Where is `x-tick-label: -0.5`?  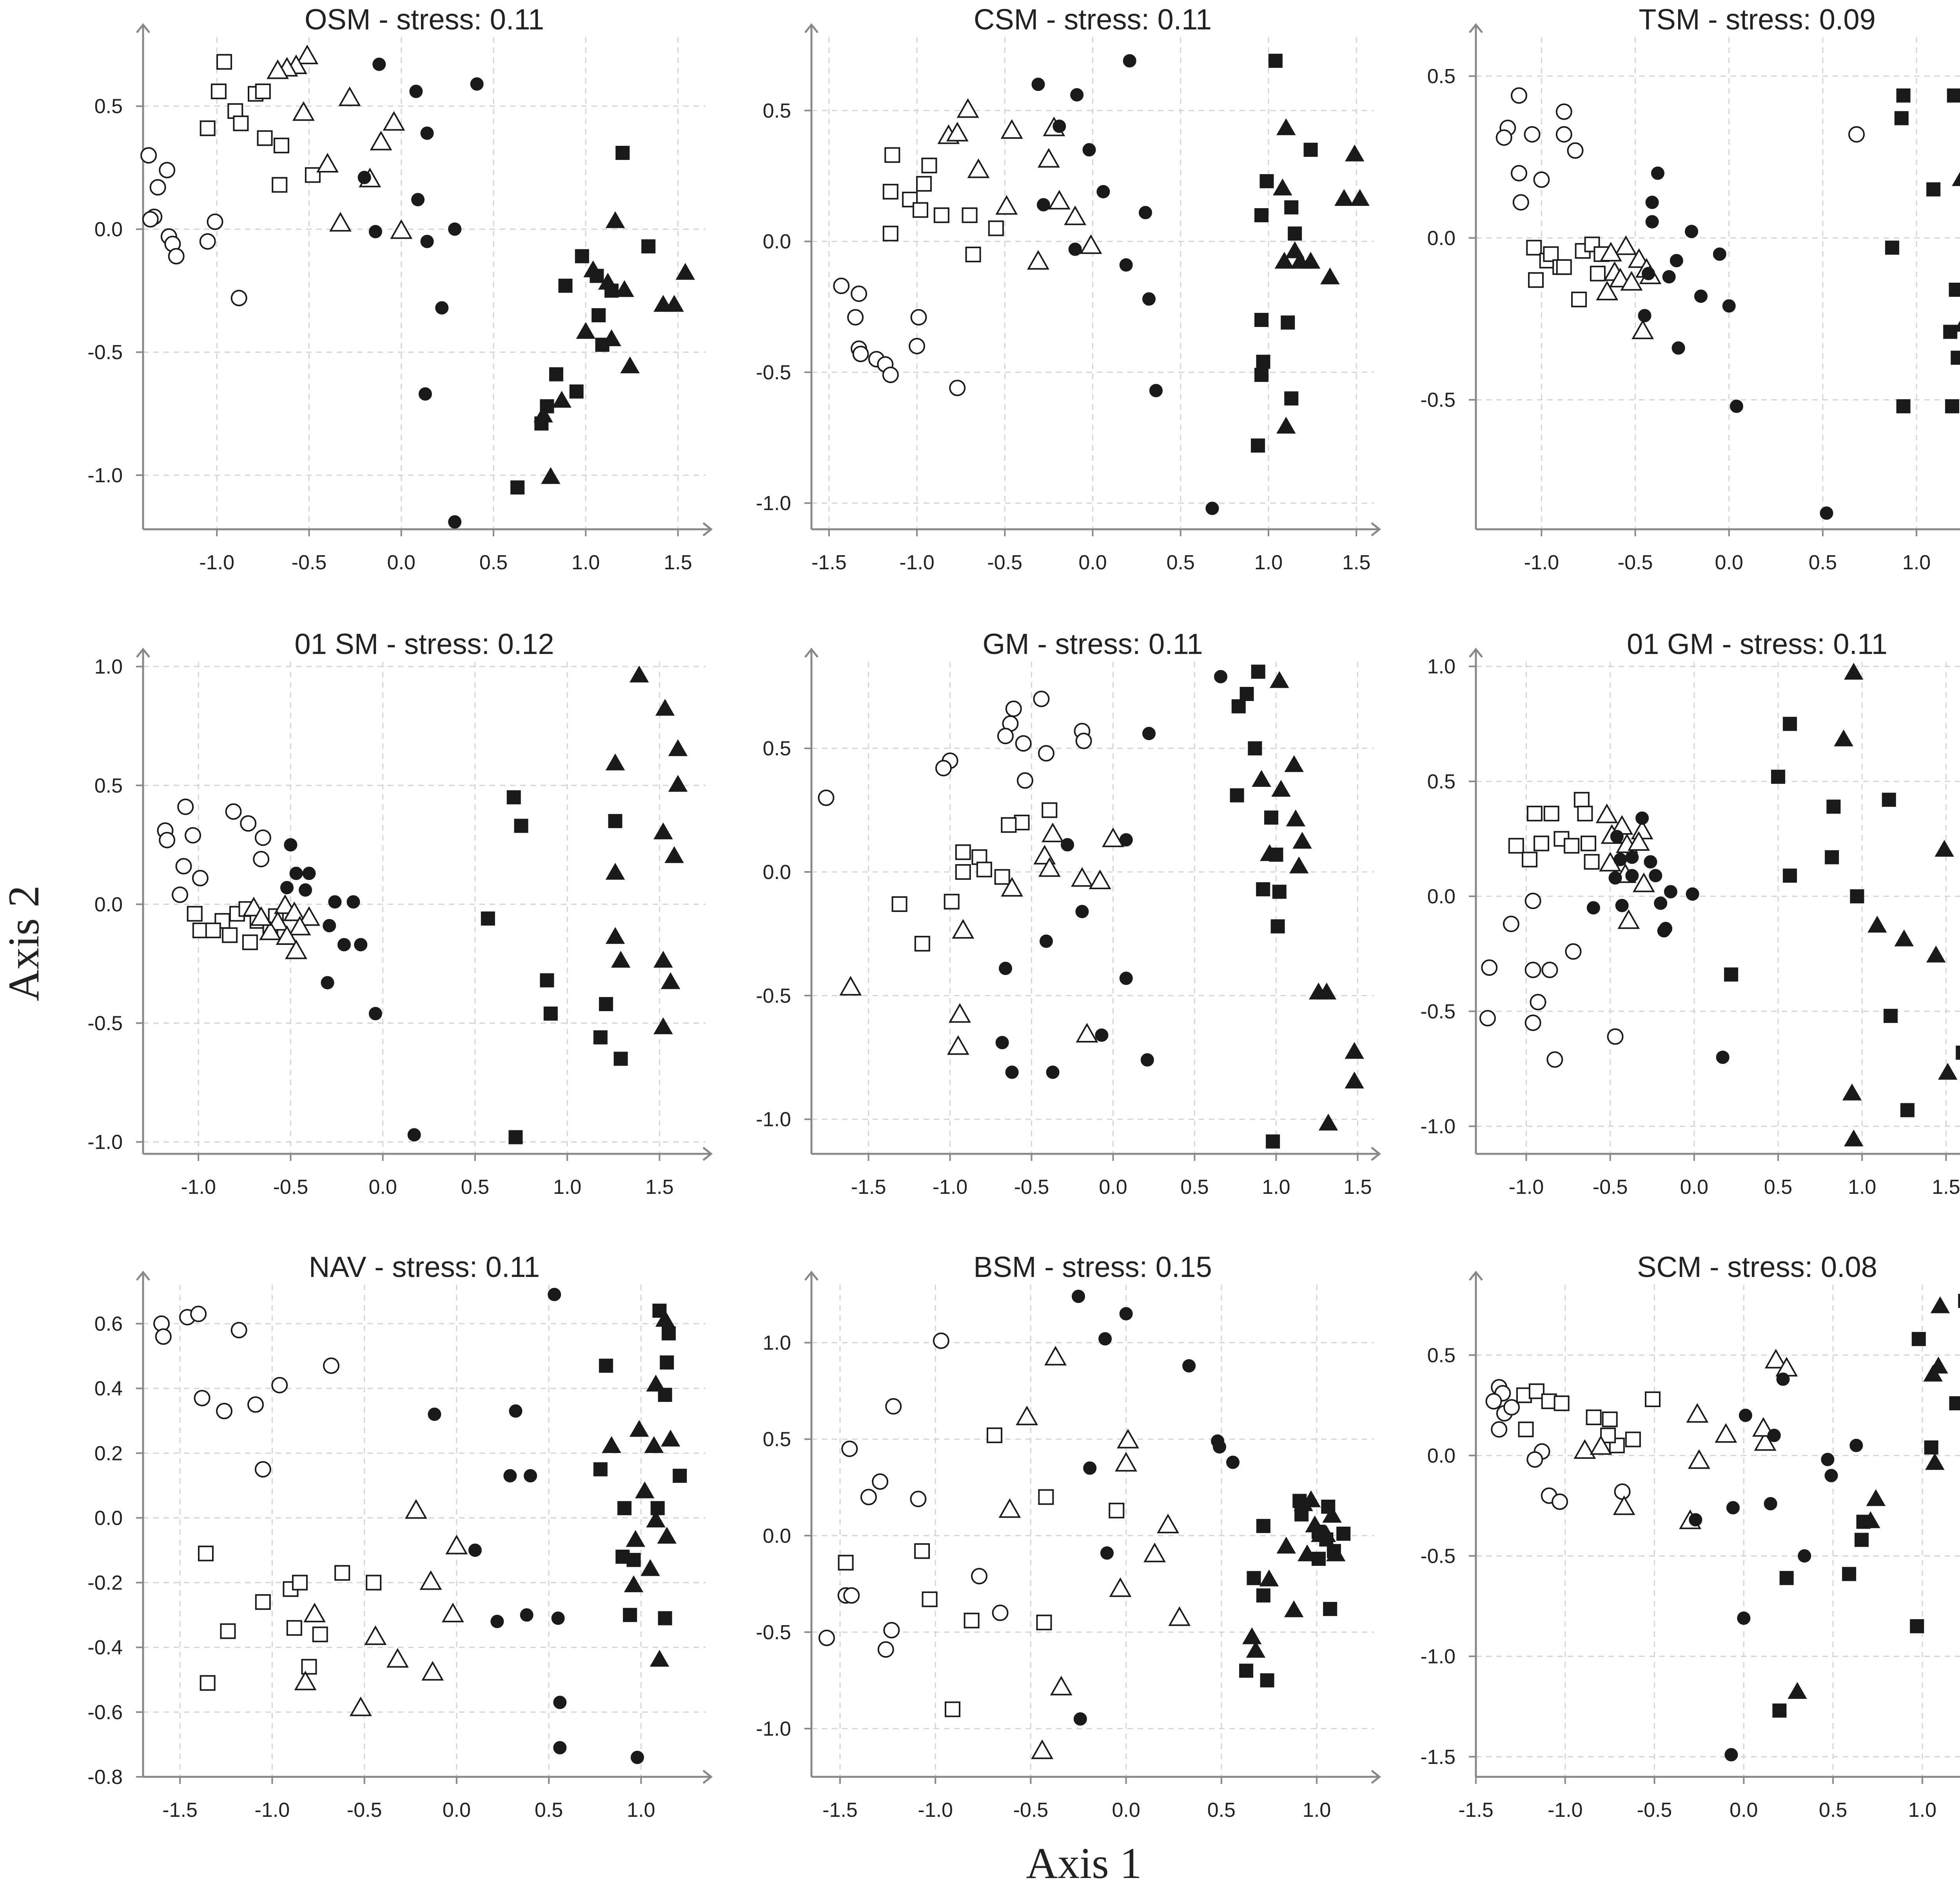 x-tick-label: -0.5 is located at coordinates (1610, 1187).